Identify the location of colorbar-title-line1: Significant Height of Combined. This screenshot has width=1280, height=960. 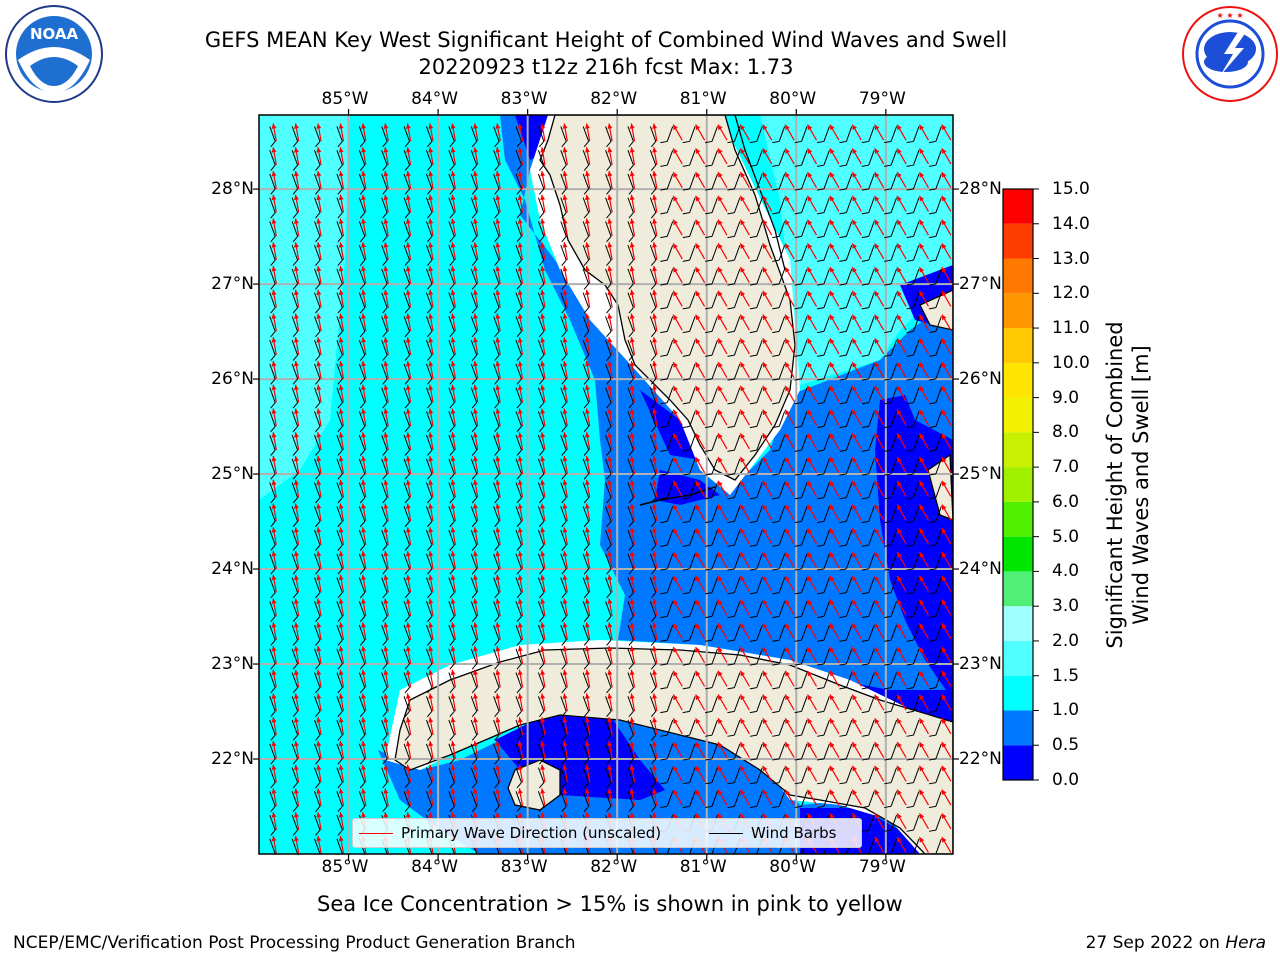
(1115, 485).